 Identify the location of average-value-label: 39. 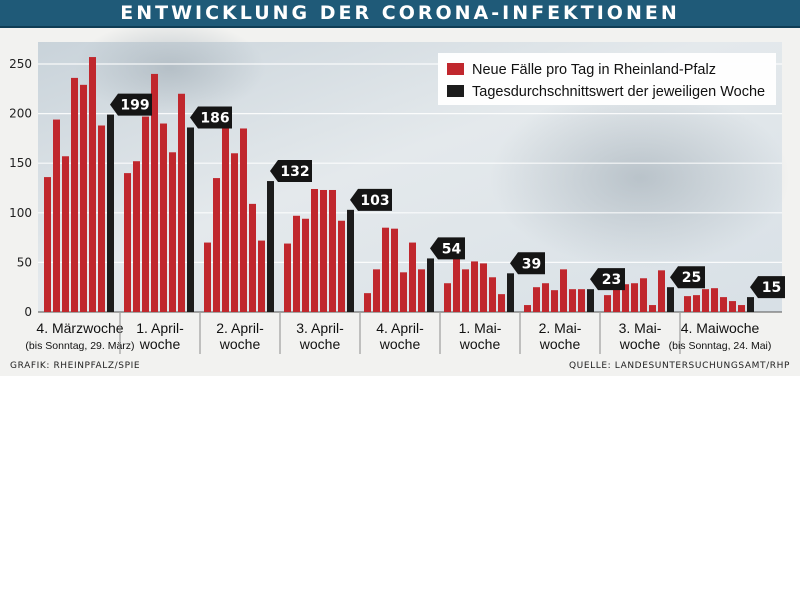
(531, 264).